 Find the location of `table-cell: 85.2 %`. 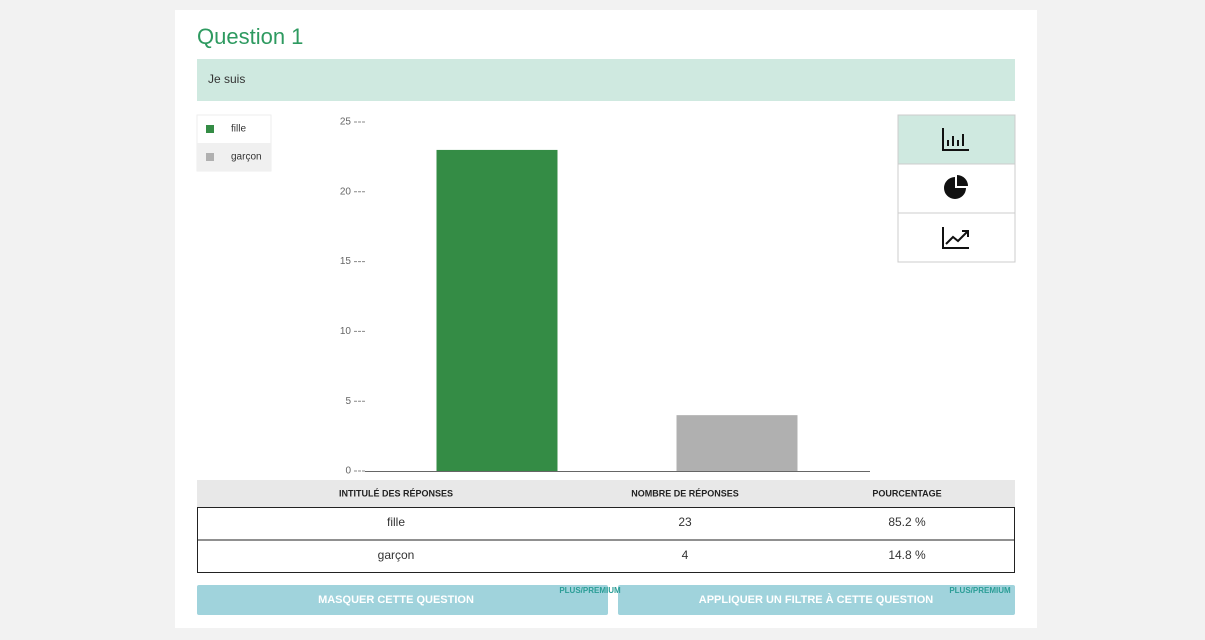

table-cell: 85.2 % is located at coordinates (907, 522).